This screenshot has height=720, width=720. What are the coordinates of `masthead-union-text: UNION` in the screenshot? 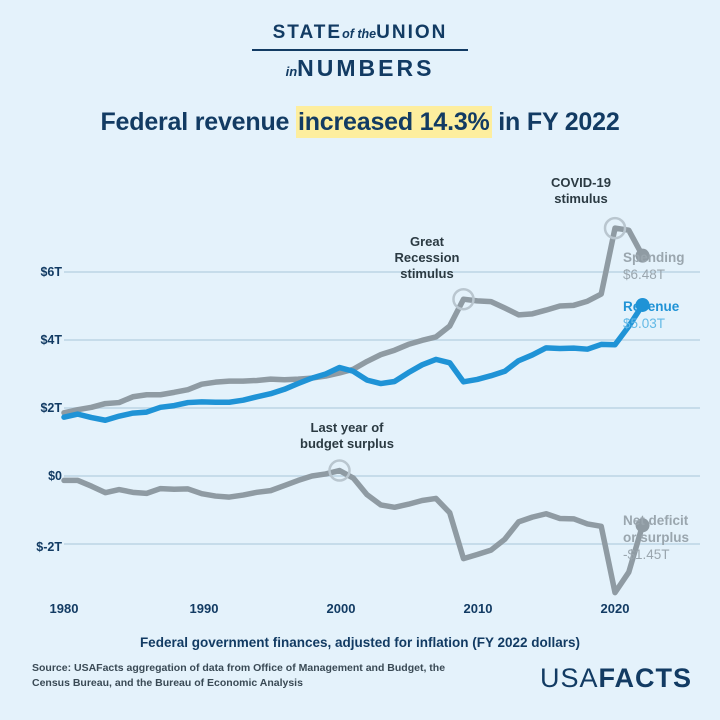 It's located at (412, 32).